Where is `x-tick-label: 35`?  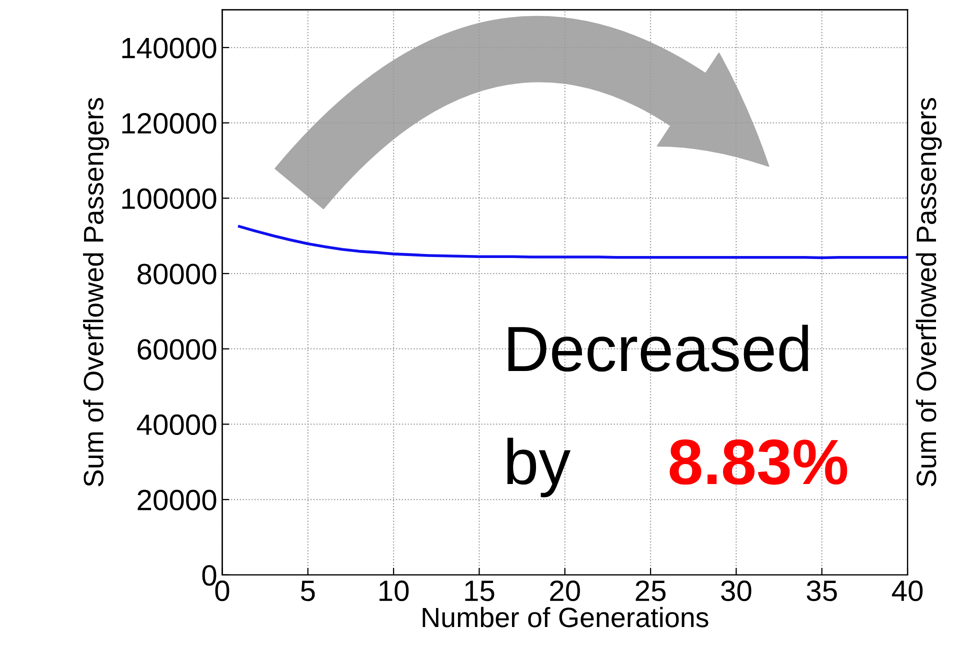 x-tick-label: 35 is located at coordinates (821, 591).